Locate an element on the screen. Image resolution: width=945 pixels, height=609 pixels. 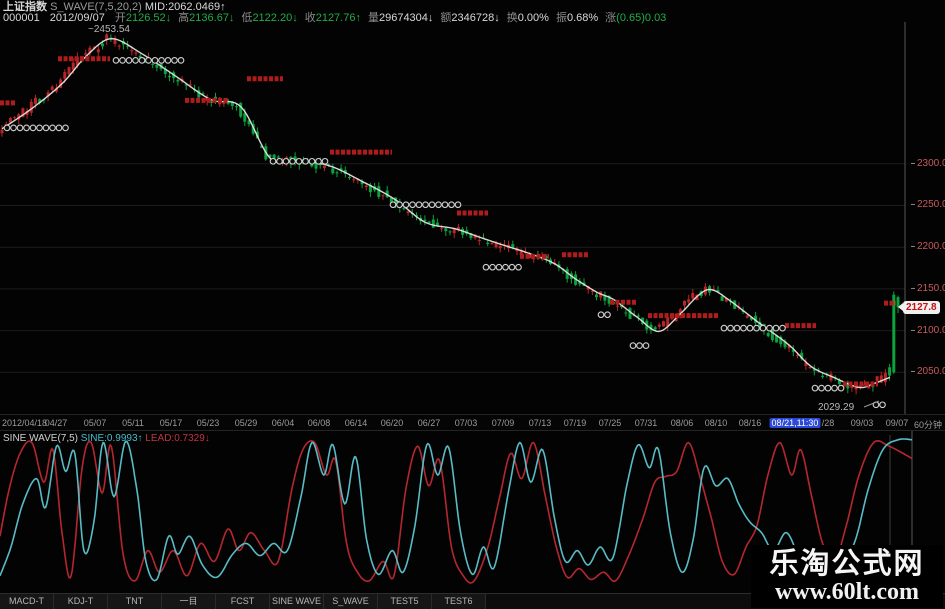
tab-s-wave: S_WAVE is located at coordinates (351, 601).